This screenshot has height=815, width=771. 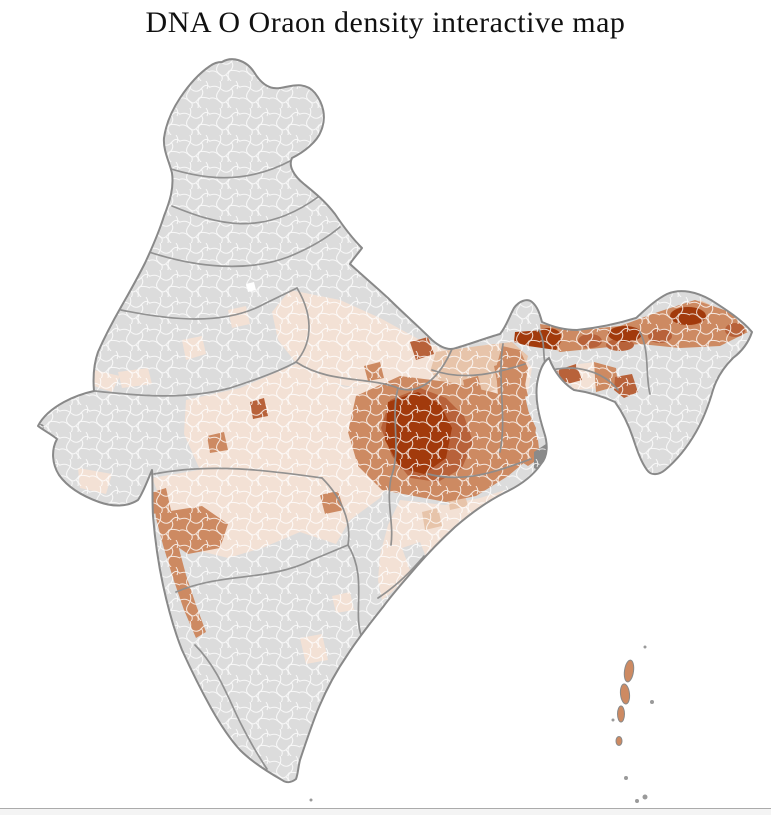 I want to click on map-title: DNA O Oraon density interactive map, so click(x=385, y=22).